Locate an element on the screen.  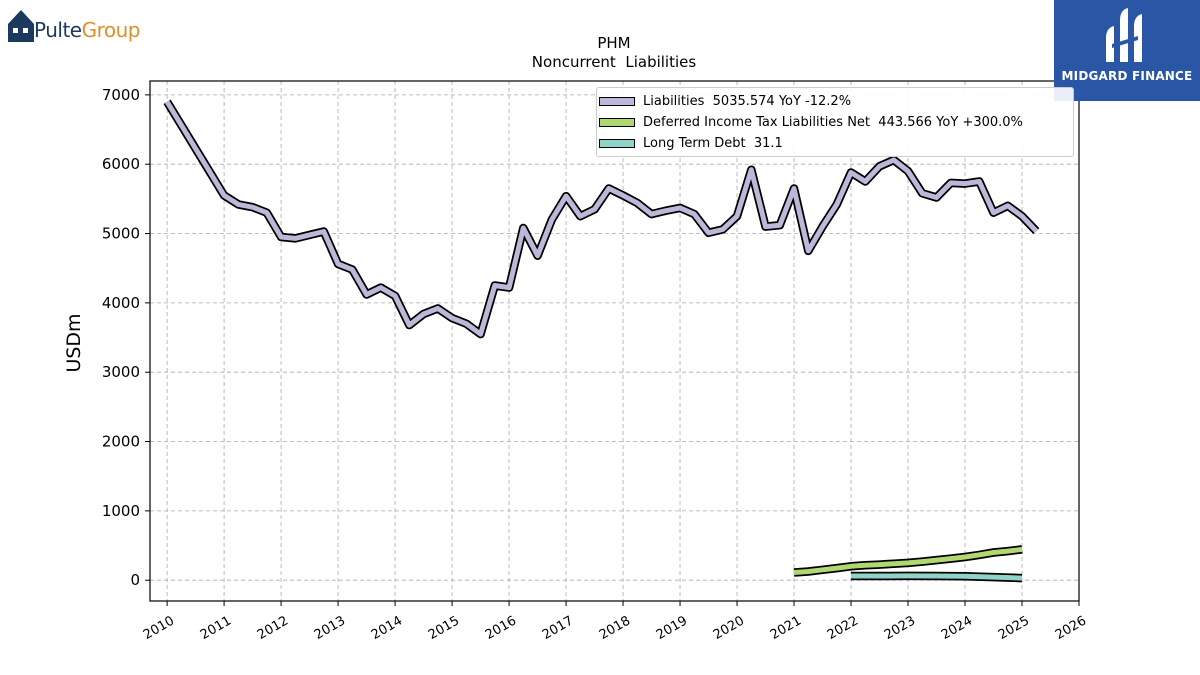
legend-label: Long Term Debt 31.1 is located at coordinates (713, 143).